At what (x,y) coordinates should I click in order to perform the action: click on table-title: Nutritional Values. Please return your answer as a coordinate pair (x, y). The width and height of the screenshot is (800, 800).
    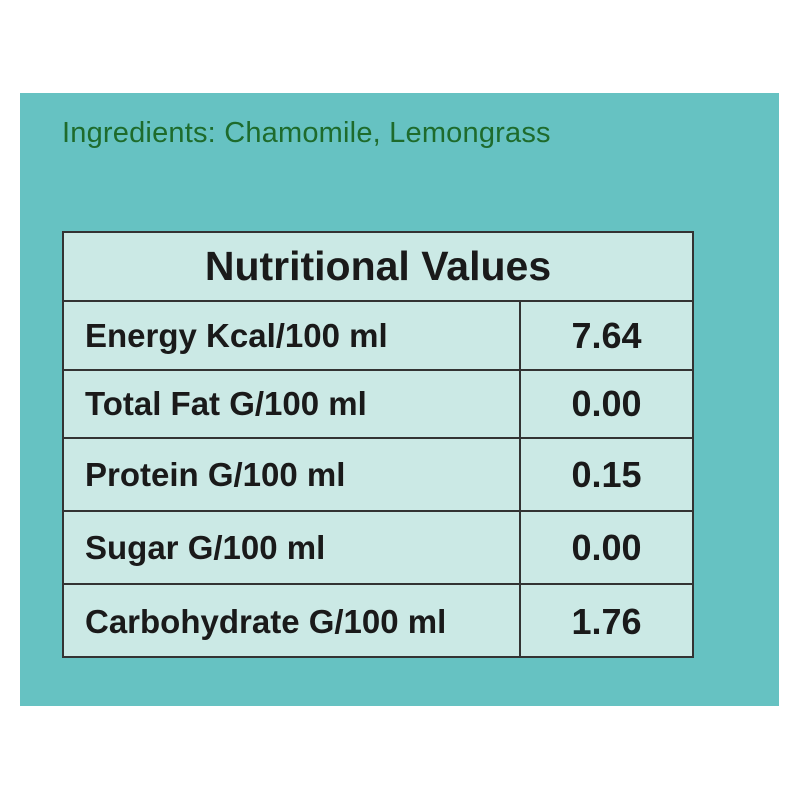
    Looking at the image, I should click on (378, 267).